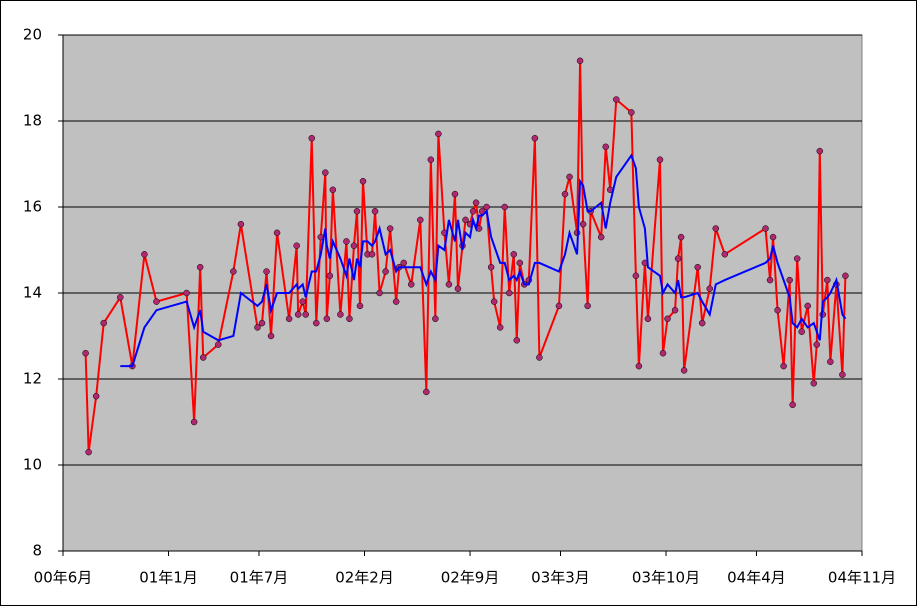 The width and height of the screenshot is (920, 612). Describe the element at coordinates (32, 379) in the screenshot. I see `y-tick-label: 12` at that location.